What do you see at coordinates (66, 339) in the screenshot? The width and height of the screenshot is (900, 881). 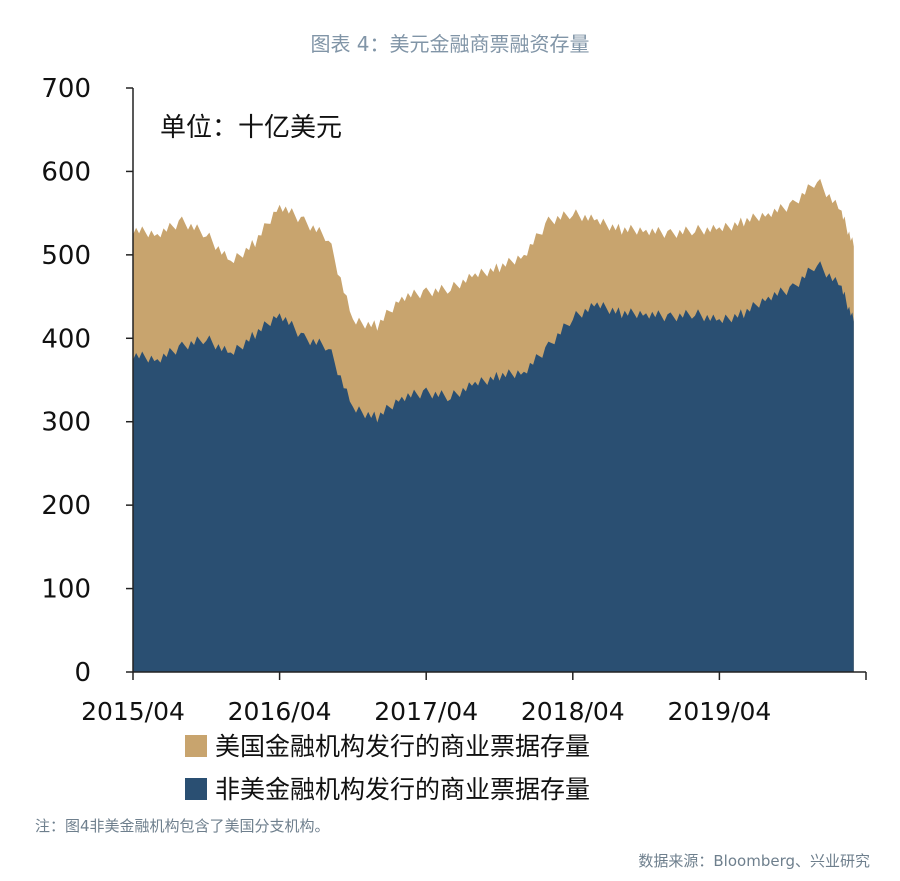 I see `y-tick-label: 400` at bounding box center [66, 339].